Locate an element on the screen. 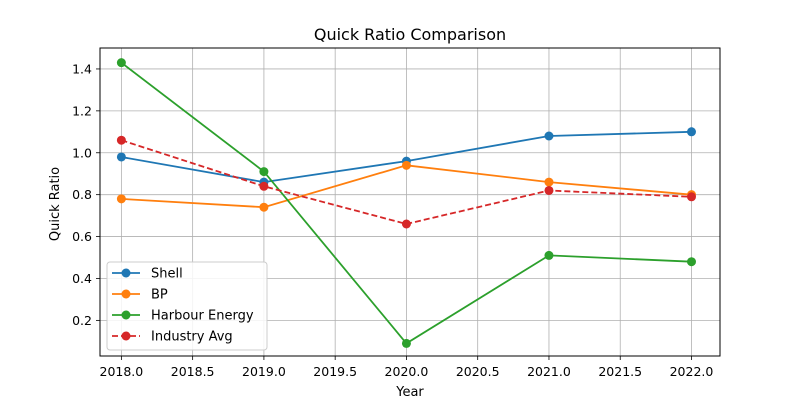  x-tick-label: 2020.5 is located at coordinates (478, 371).